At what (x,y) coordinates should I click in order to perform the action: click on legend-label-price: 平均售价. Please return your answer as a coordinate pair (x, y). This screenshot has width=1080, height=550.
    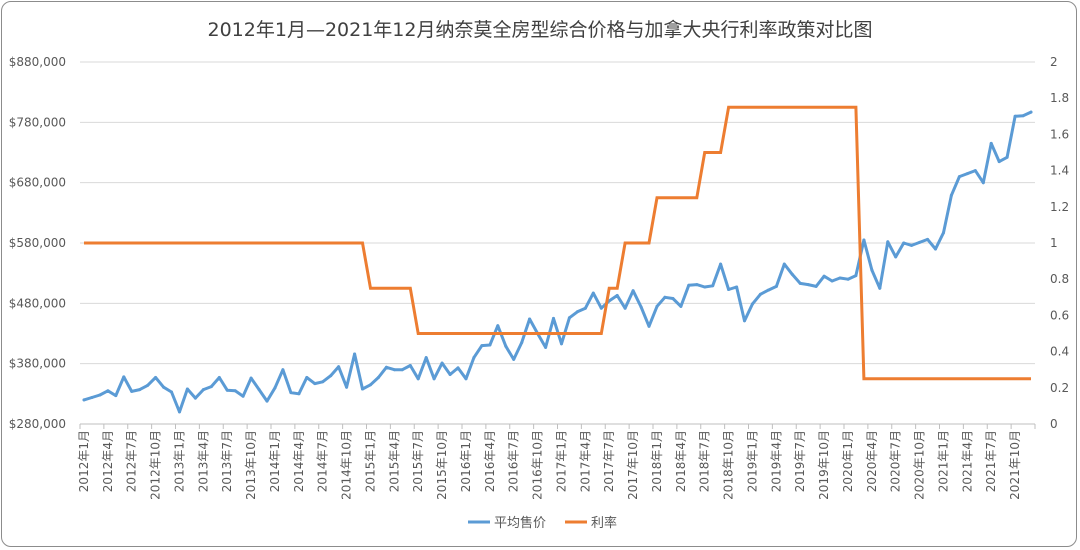
    Looking at the image, I should click on (520, 523).